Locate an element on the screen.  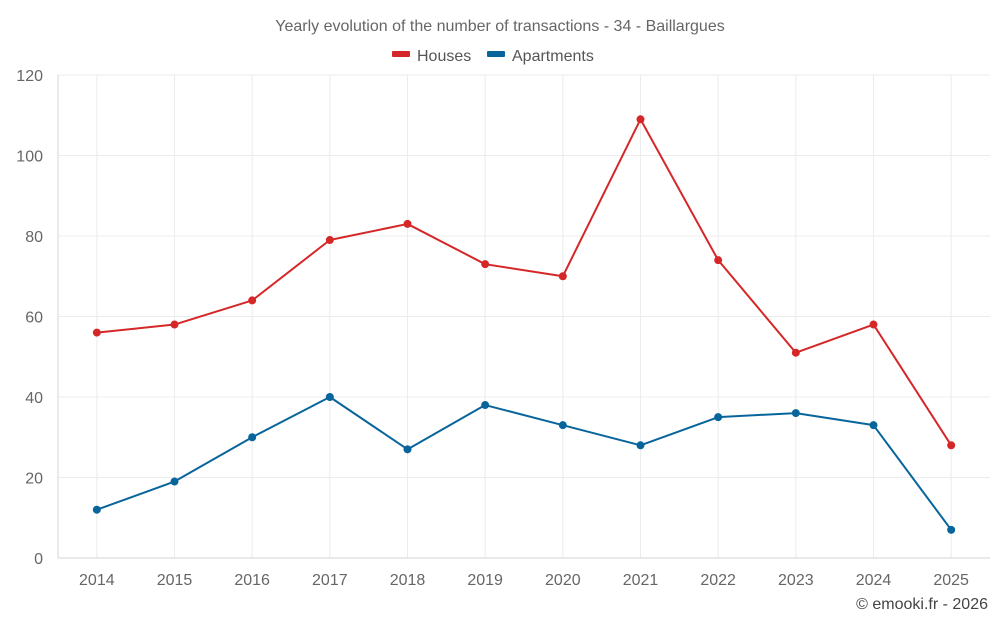
x-tick-label: 2021 is located at coordinates (641, 580).